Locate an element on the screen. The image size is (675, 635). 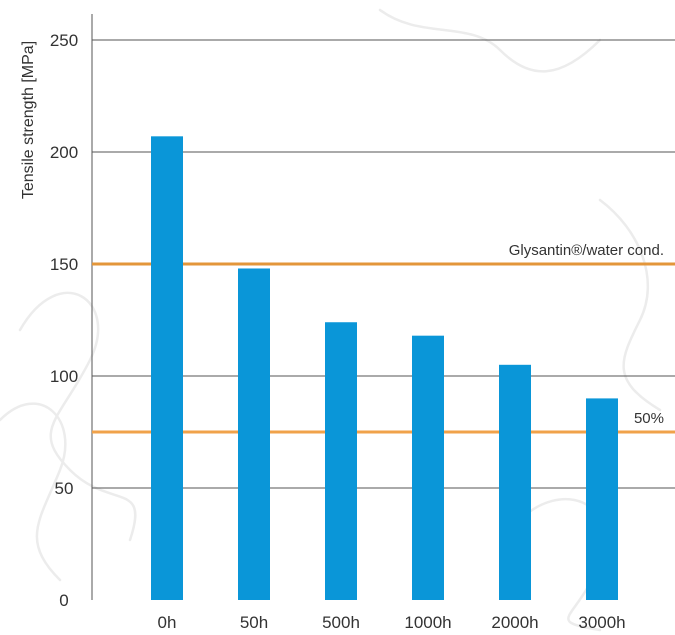
x-tick-label: 1000h is located at coordinates (427, 622).